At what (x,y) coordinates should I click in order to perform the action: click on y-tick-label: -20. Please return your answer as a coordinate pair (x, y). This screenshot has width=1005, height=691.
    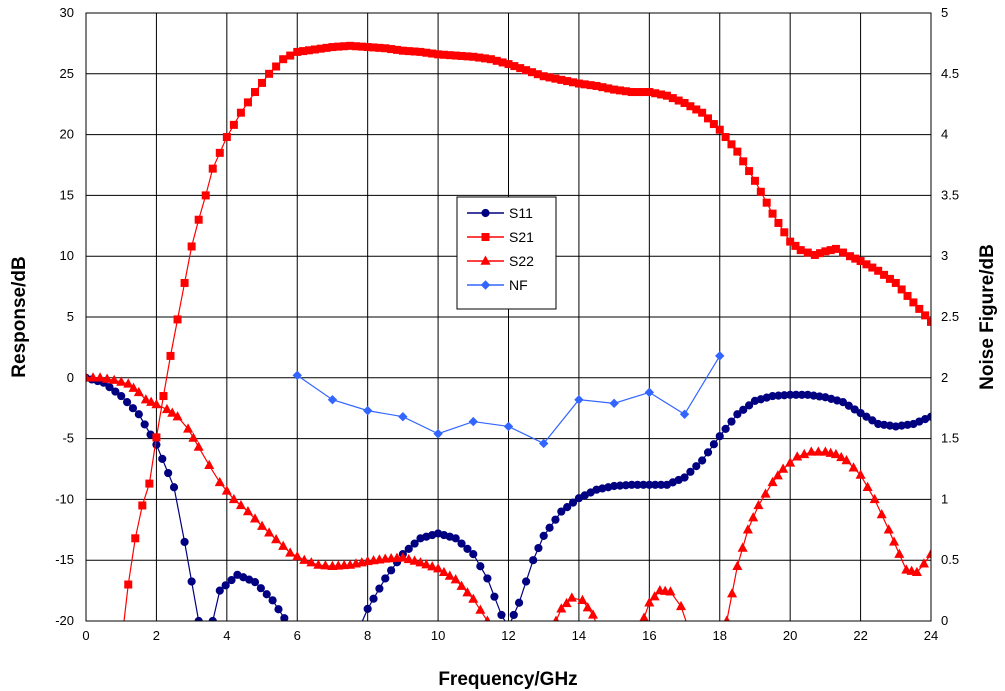
    Looking at the image, I should click on (64, 620).